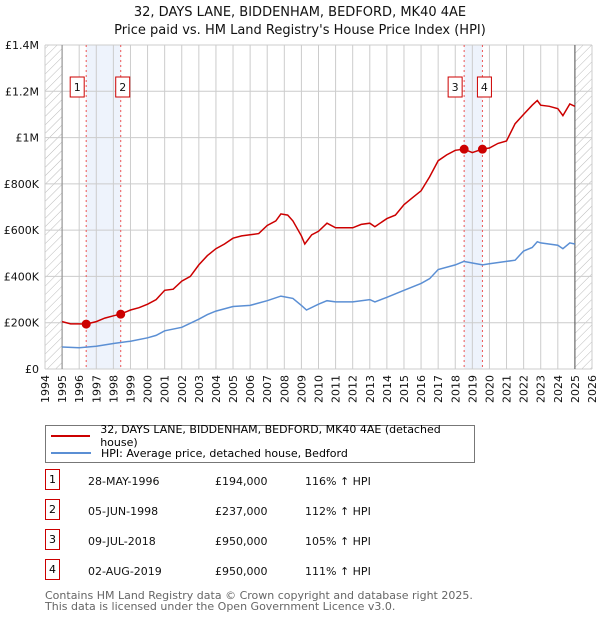 Image resolution: width=600 pixels, height=620 pixels. I want to click on x-tick-label: 1995, so click(62, 389).